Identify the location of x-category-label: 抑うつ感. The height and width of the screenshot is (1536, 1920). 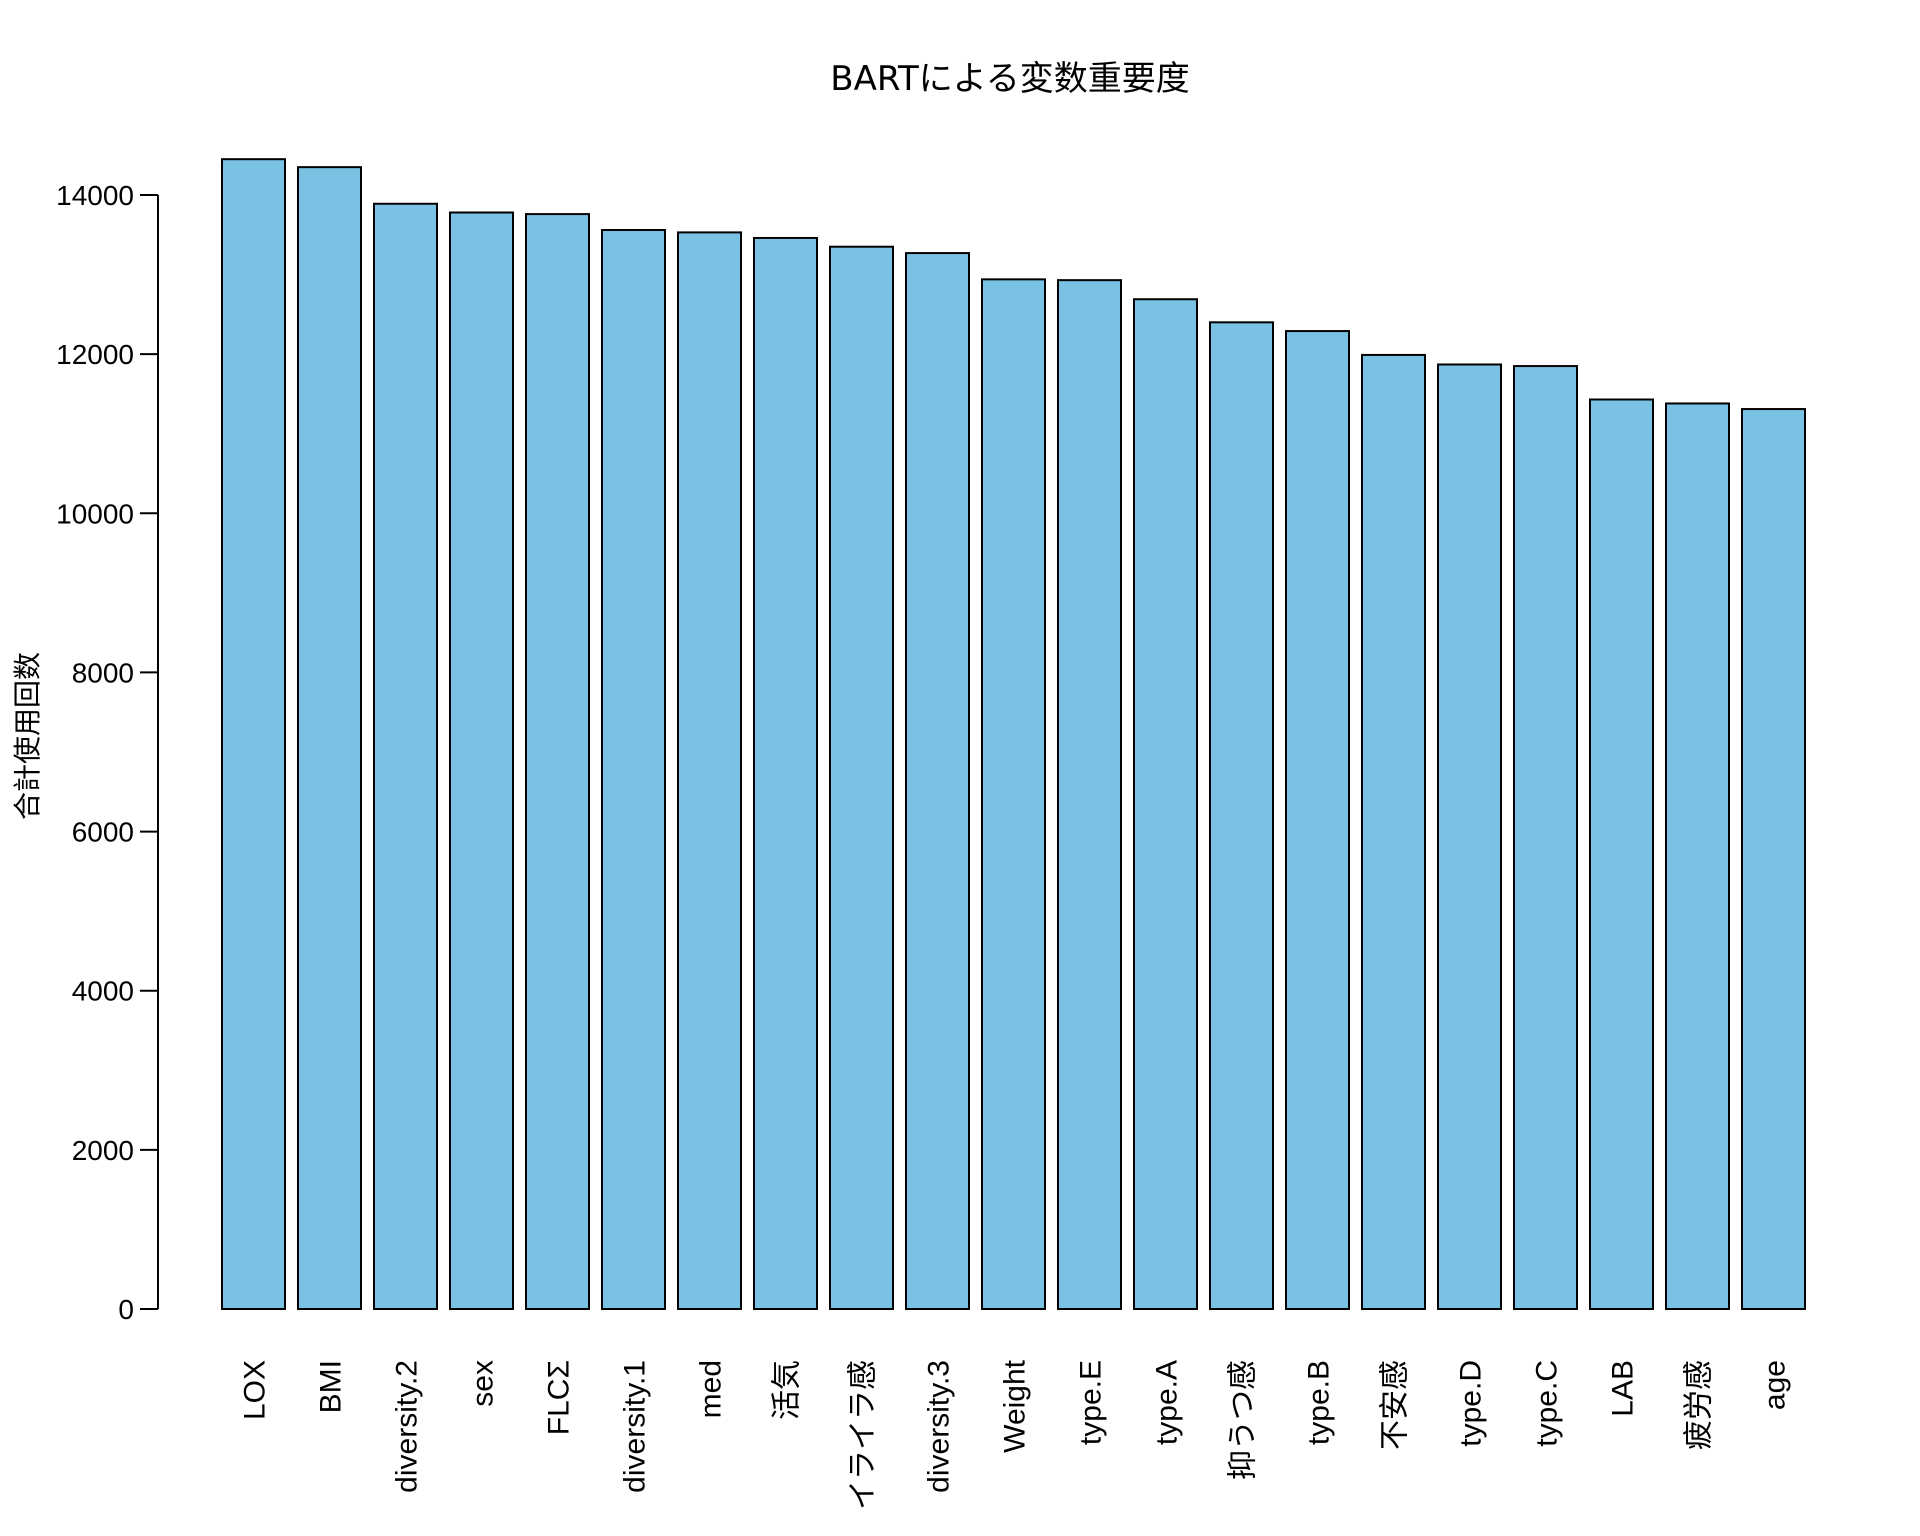
(1243, 1420).